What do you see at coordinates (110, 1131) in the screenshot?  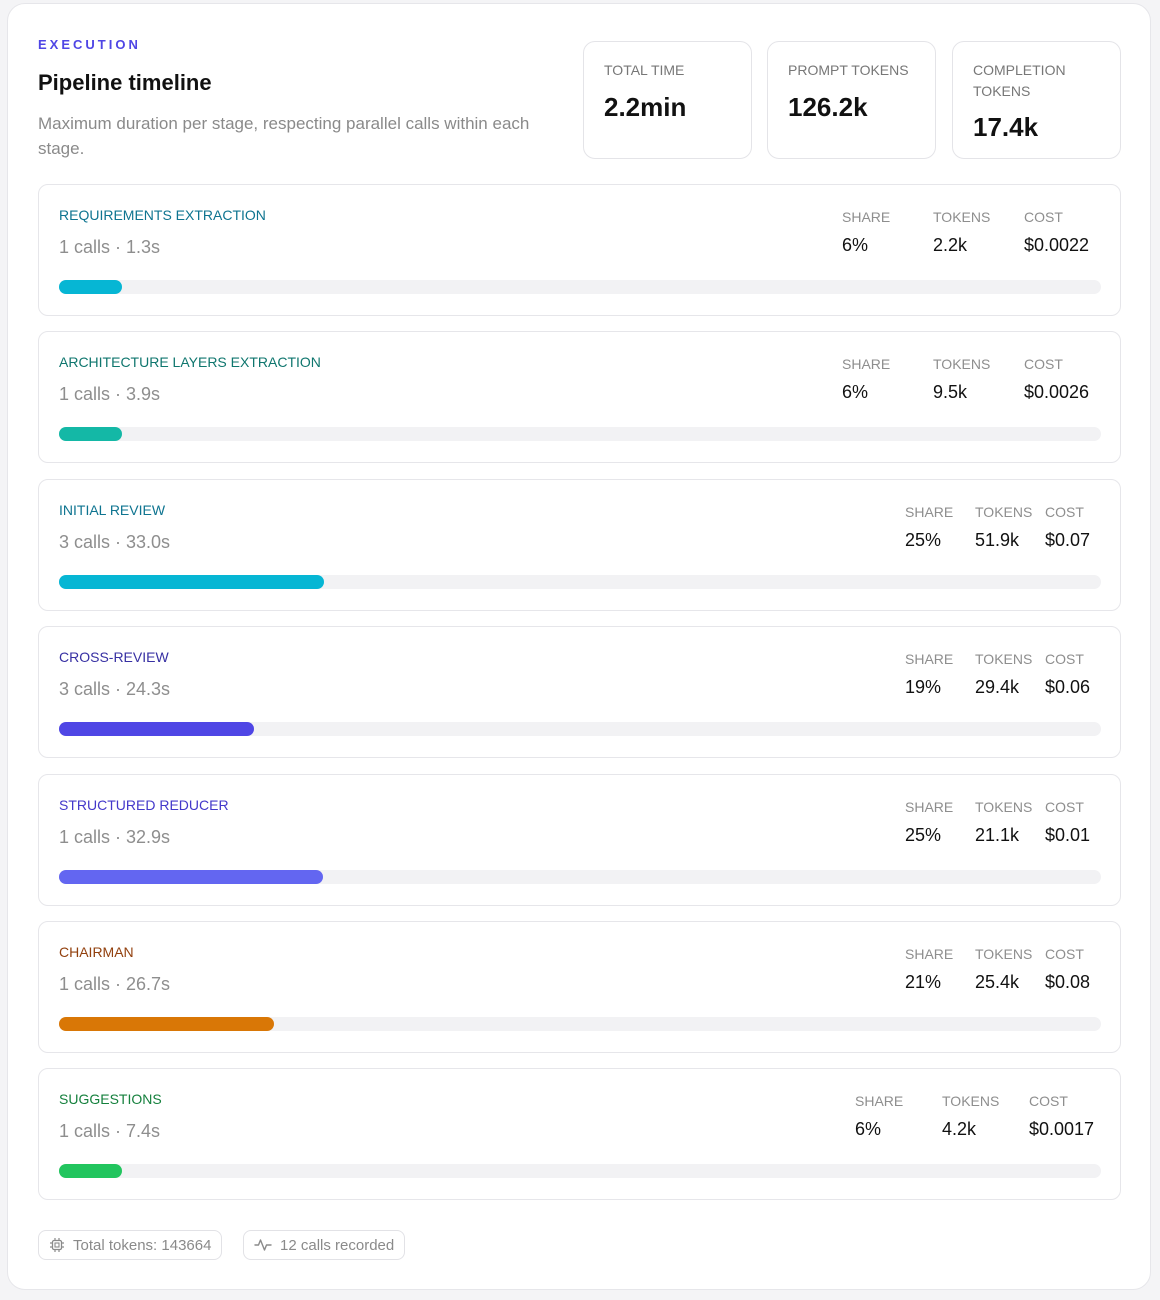 I see `stage-calls-duration: 1 calls · 7.4s` at bounding box center [110, 1131].